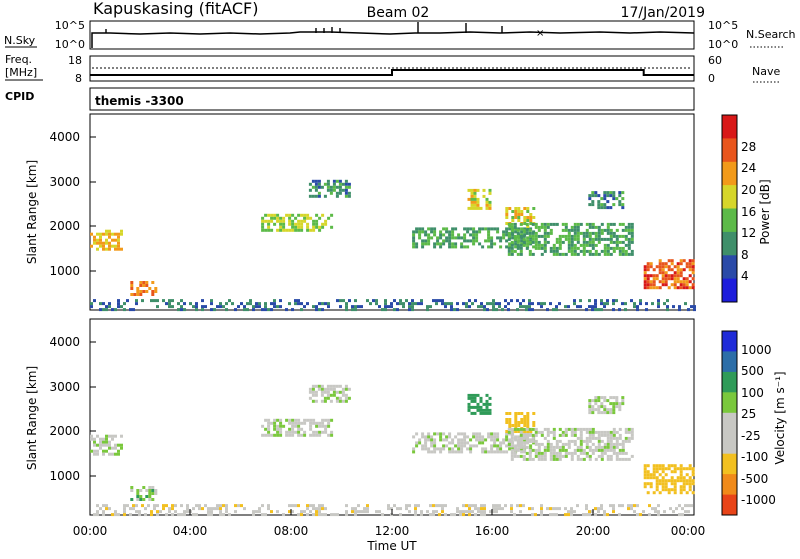 The width and height of the screenshot is (800, 559). Describe the element at coordinates (748, 147) in the screenshot. I see `power-cbar-tick-28: 28` at that location.